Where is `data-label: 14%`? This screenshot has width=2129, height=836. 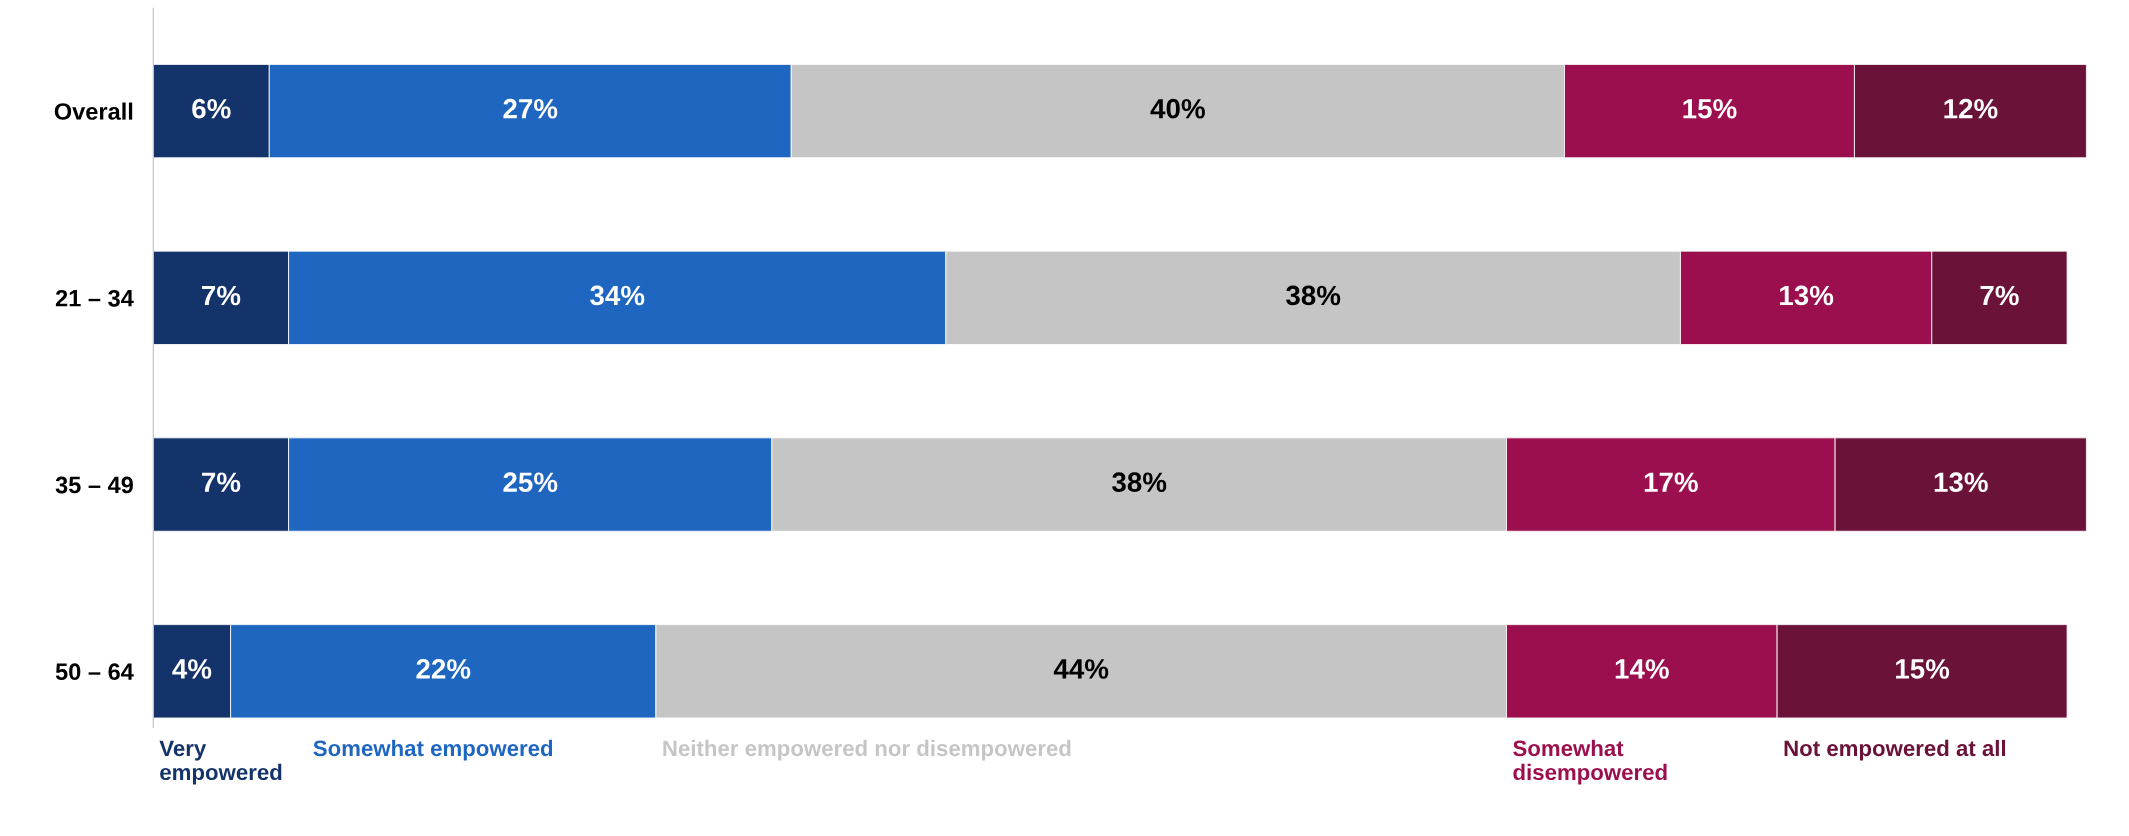
data-label: 14% is located at coordinates (1642, 669).